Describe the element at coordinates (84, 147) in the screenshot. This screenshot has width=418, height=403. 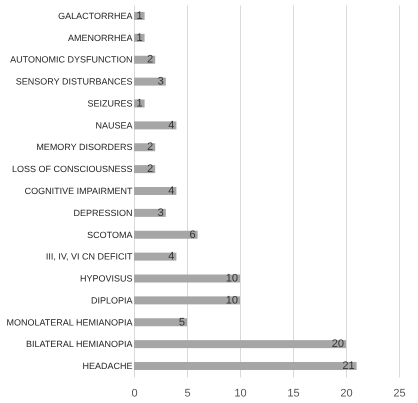
I see `y-tick-label: MEMORY DISORDERS` at that location.